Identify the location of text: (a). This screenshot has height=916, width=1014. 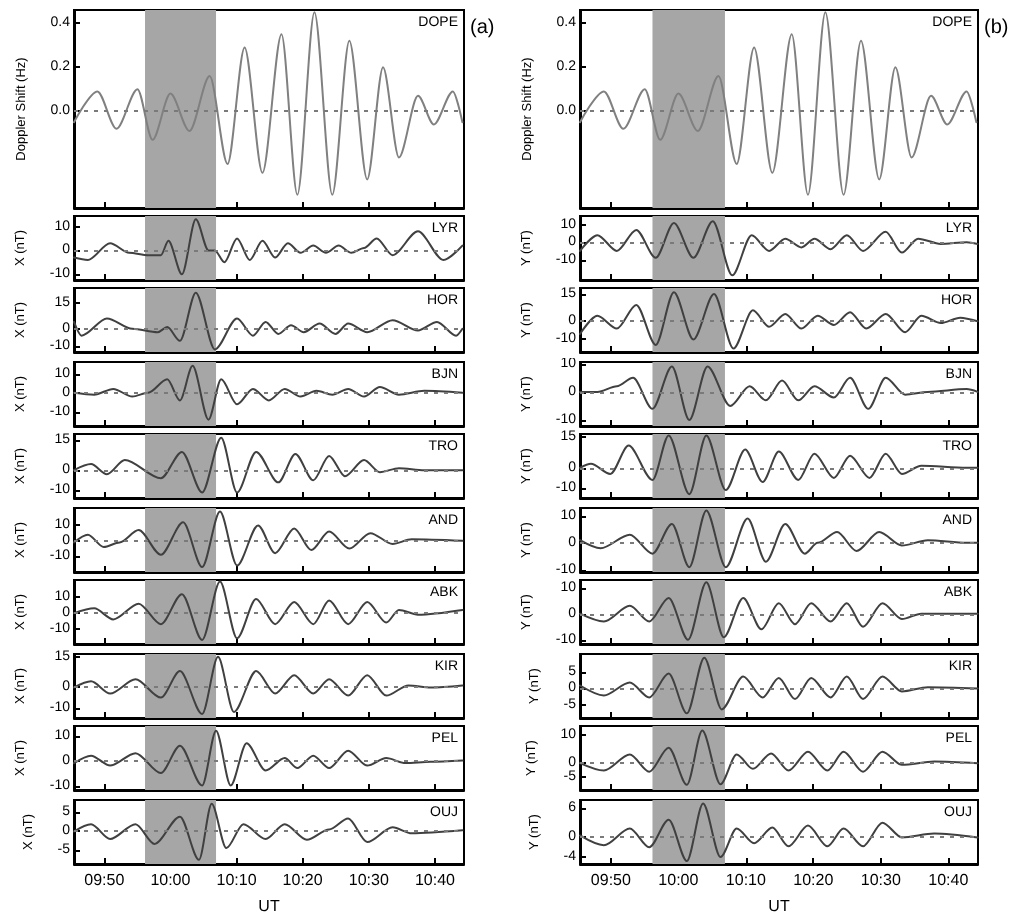
(482, 28).